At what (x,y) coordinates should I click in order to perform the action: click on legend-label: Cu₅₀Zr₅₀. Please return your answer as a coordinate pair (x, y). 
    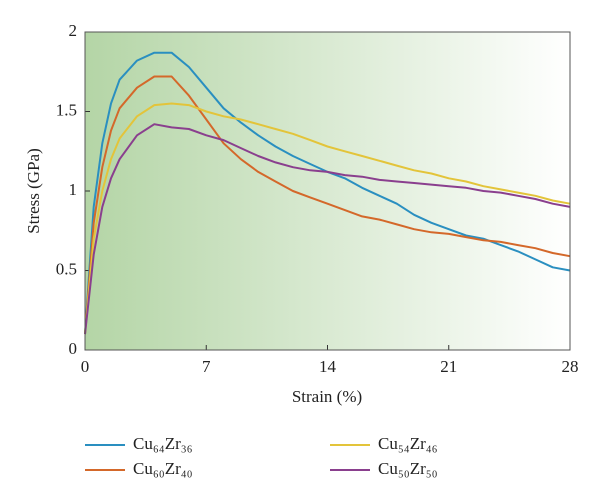
    Looking at the image, I should click on (408, 468).